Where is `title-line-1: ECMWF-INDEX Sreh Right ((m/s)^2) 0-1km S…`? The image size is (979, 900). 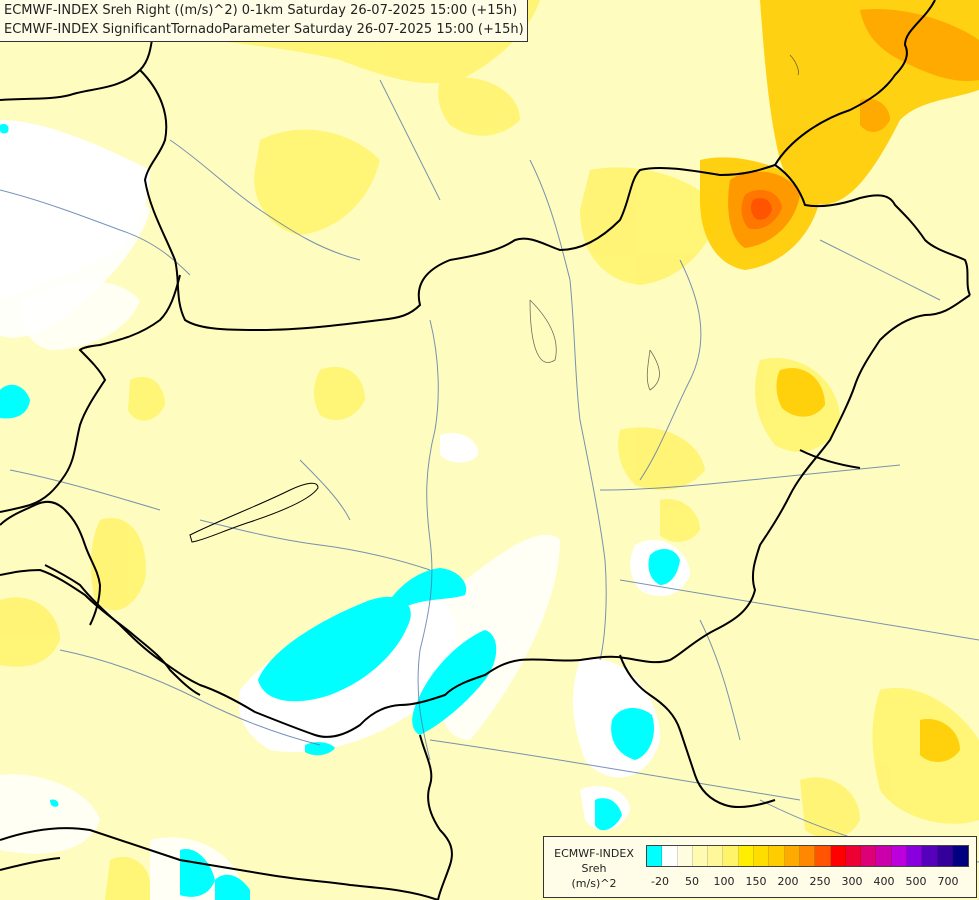
title-line-1: ECMWF-INDEX Sreh Right ((m/s)^2) 0-1km S… is located at coordinates (261, 10).